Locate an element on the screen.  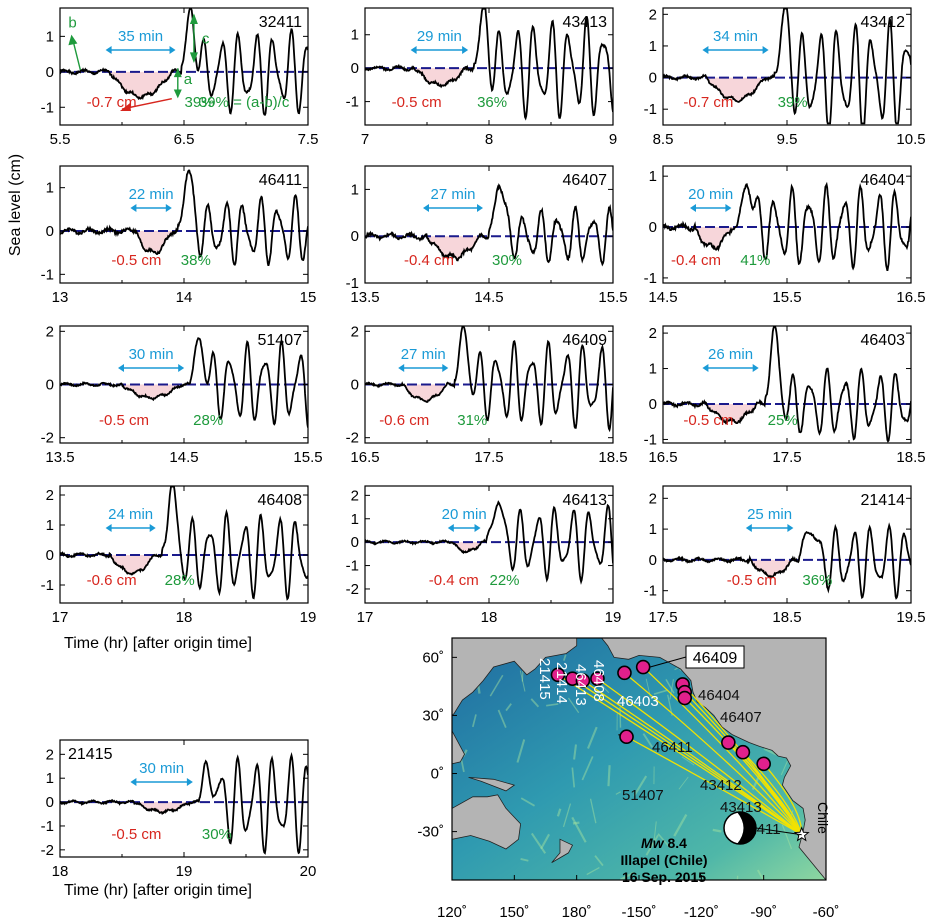
station-label: 46407 is located at coordinates (741, 717).